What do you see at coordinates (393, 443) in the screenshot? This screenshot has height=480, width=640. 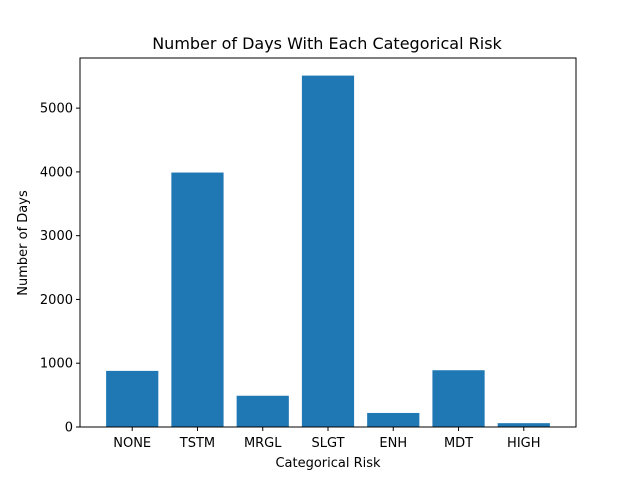 I see `x-tick-label: ENH` at bounding box center [393, 443].